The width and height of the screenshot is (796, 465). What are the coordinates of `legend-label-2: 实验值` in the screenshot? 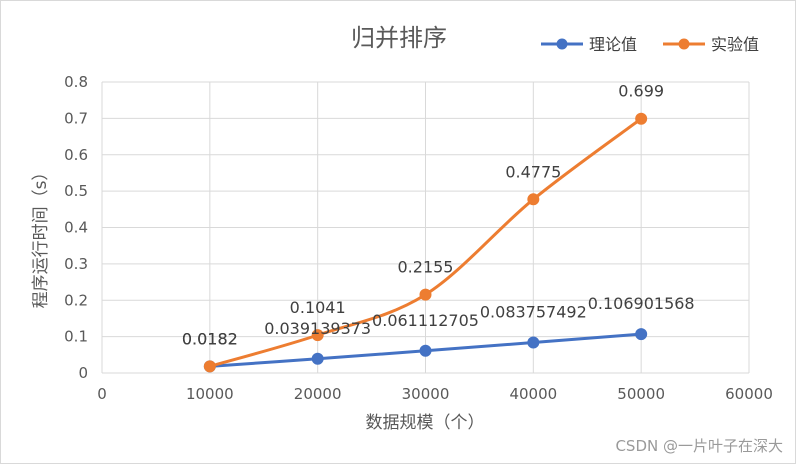 It's located at (735, 44).